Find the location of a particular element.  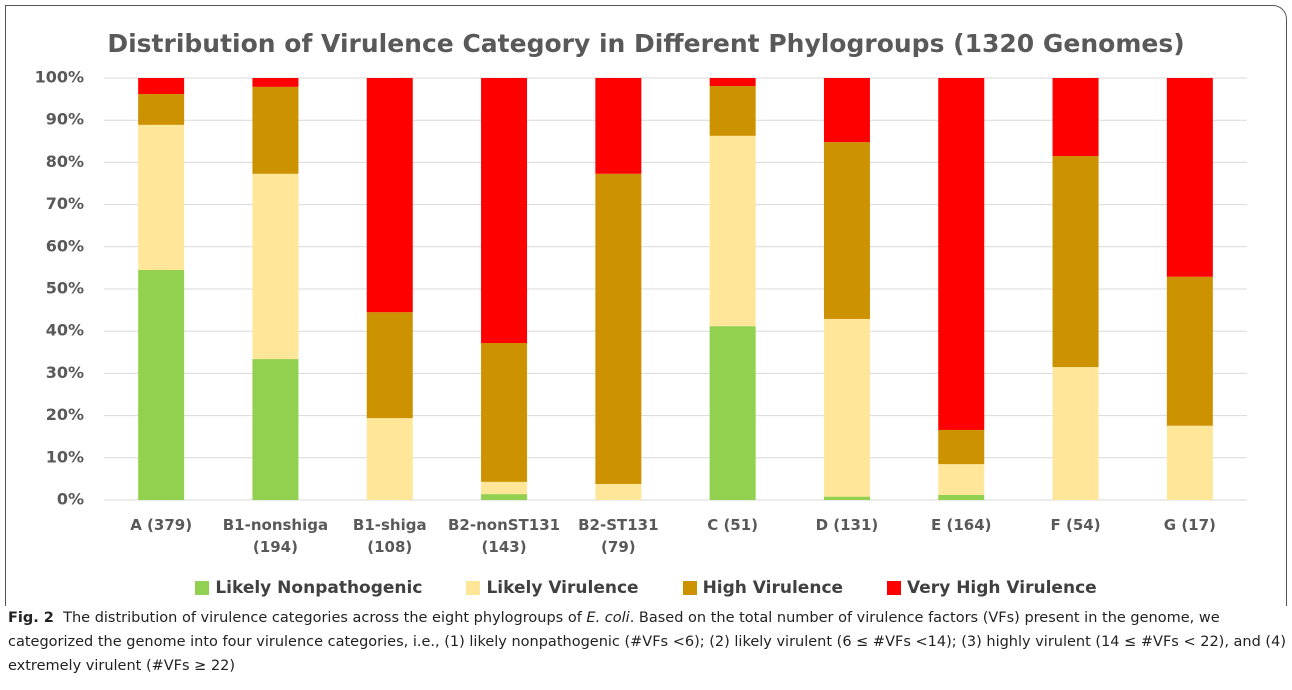

x-tick-label: B2-ST131 (79) is located at coordinates (618, 536).